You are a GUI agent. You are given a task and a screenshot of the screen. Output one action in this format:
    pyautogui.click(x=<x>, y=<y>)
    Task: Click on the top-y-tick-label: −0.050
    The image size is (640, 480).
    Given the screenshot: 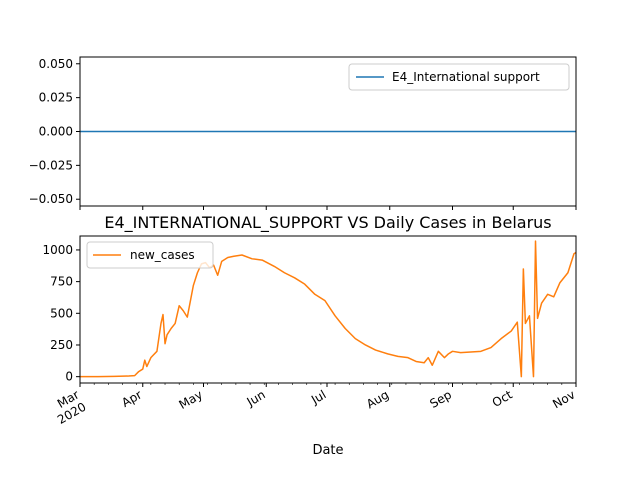 What is the action you would take?
    pyautogui.click(x=51, y=199)
    